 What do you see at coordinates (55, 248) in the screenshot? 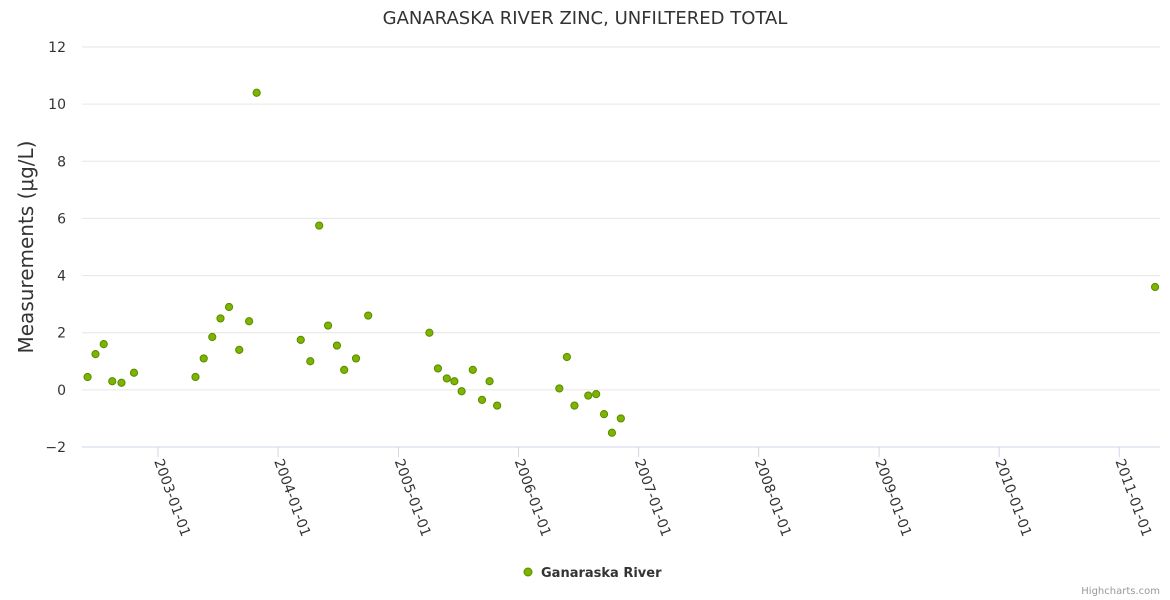
I see `y-axis-ticks: −2 0 2 4 6 8 10 12` at bounding box center [55, 248].